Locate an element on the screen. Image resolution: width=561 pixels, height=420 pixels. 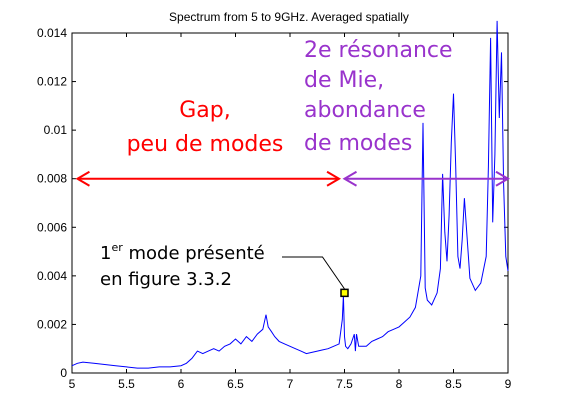
y-tick-label: 0 is located at coordinates (63, 373).